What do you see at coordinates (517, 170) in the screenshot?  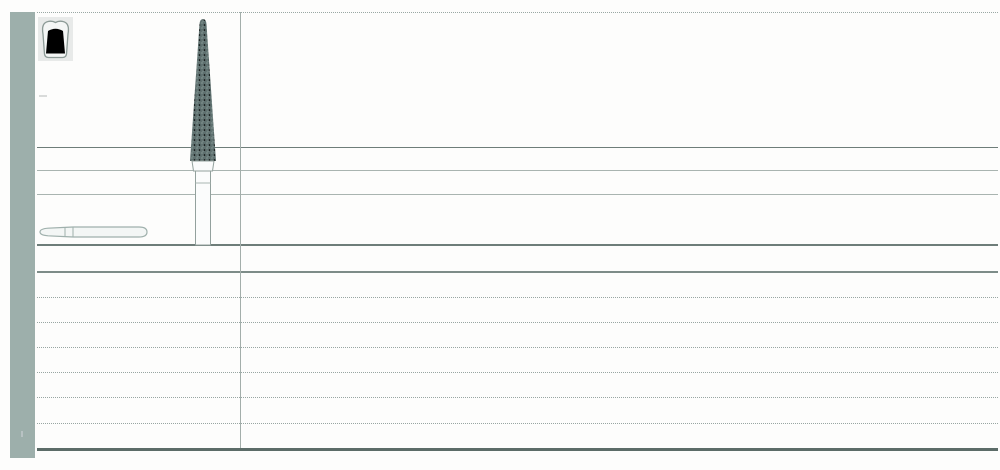 I see `iso-row-line` at bounding box center [517, 170].